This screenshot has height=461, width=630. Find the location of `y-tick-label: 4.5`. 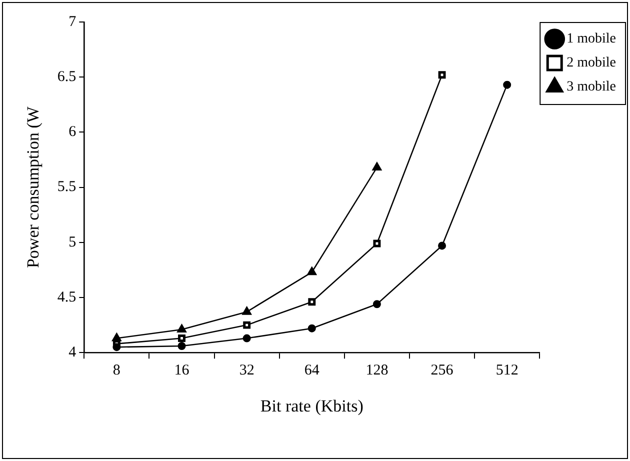

y-tick-label: 4.5 is located at coordinates (66, 297).